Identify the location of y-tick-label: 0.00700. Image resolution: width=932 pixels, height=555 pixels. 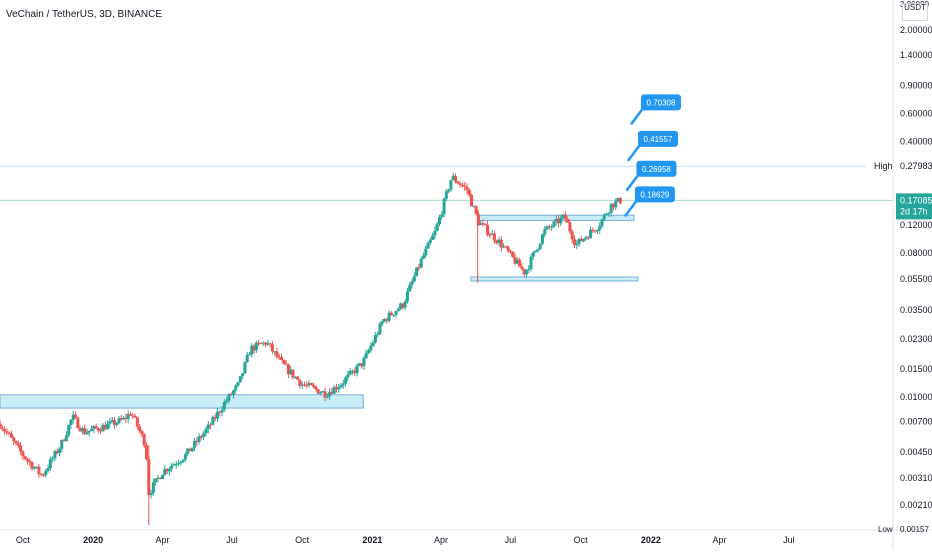
(916, 422).